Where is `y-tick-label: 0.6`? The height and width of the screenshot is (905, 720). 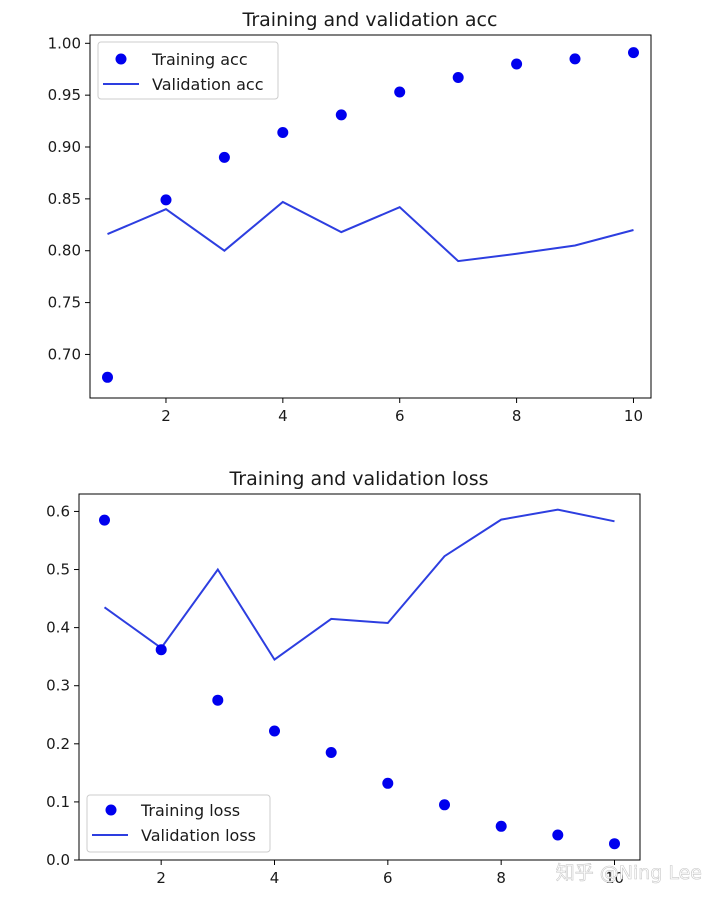
y-tick-label: 0.6 is located at coordinates (58, 511).